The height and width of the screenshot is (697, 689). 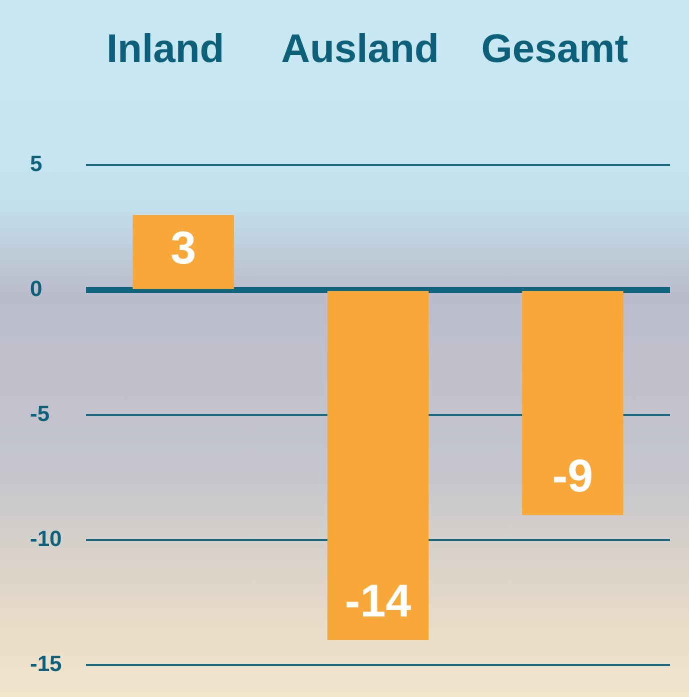 I want to click on data-label: 3, so click(x=183, y=248).